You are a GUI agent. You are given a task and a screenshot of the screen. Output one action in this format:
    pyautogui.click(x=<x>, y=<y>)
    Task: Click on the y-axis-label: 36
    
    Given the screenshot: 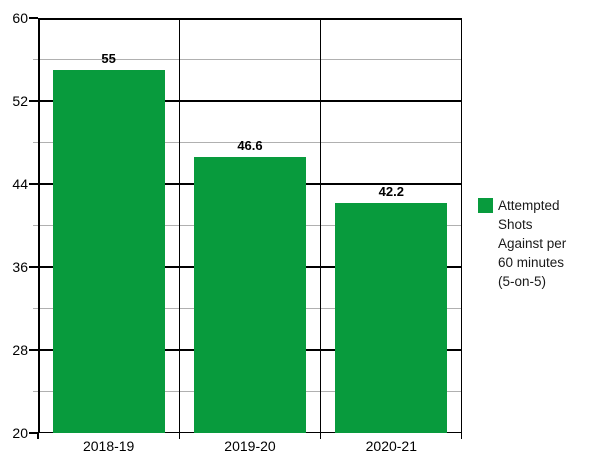 What is the action you would take?
    pyautogui.click(x=20, y=266)
    